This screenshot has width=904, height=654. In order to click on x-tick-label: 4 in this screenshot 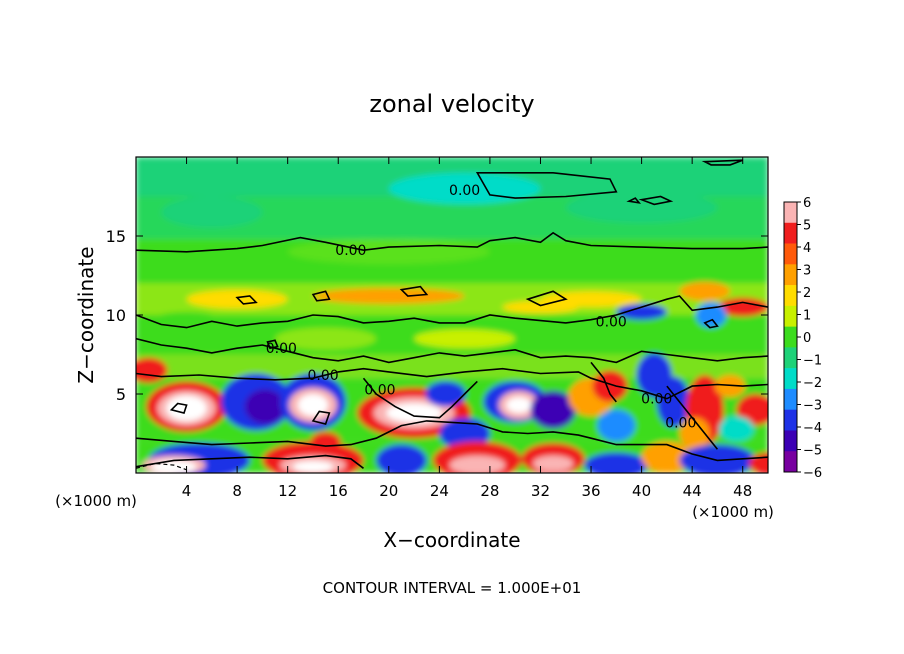, I will do `click(187, 491)`.